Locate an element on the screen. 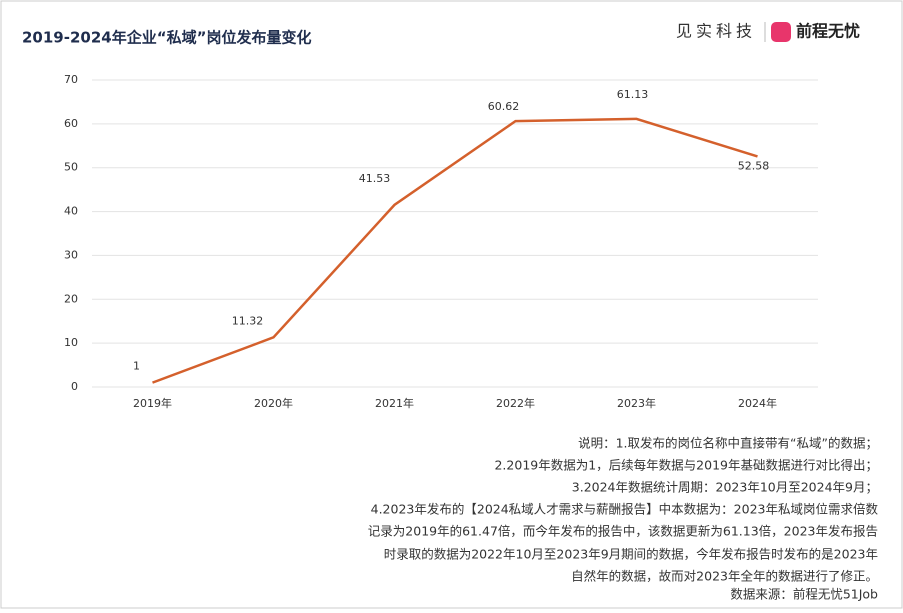 This screenshot has width=903, height=613. x-tick-label: 2022年 is located at coordinates (515, 403).